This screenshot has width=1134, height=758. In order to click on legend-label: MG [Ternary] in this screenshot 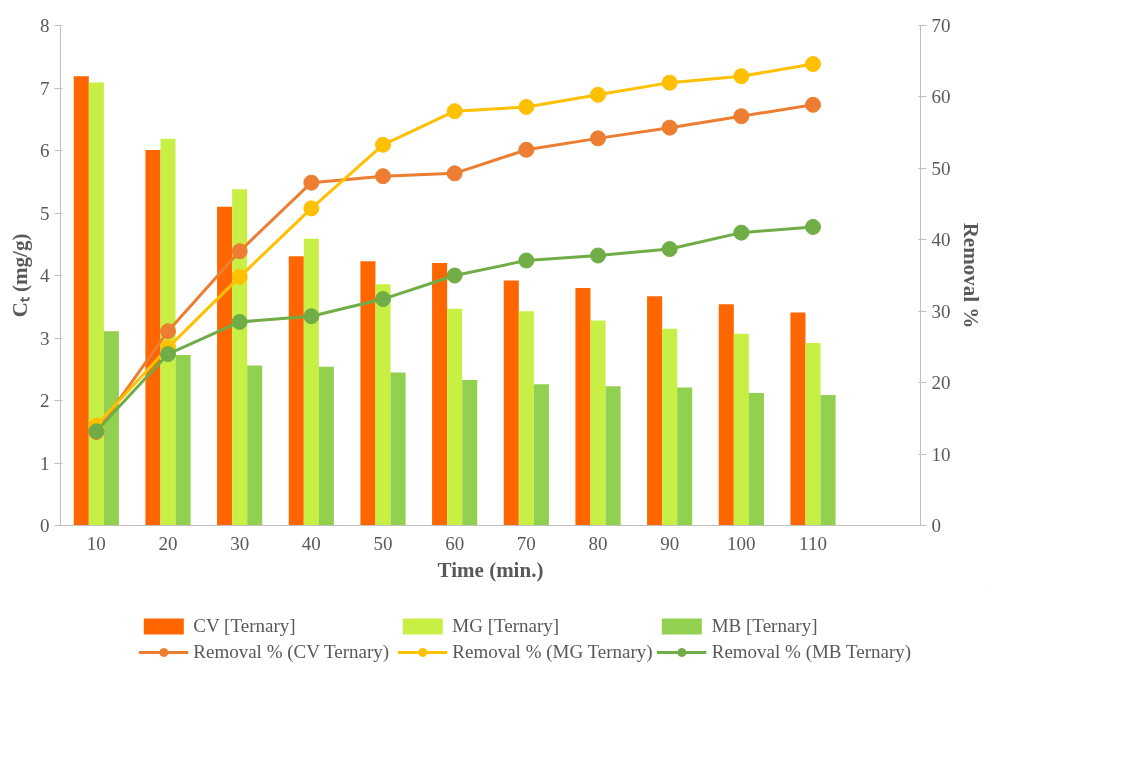, I will do `click(506, 626)`.